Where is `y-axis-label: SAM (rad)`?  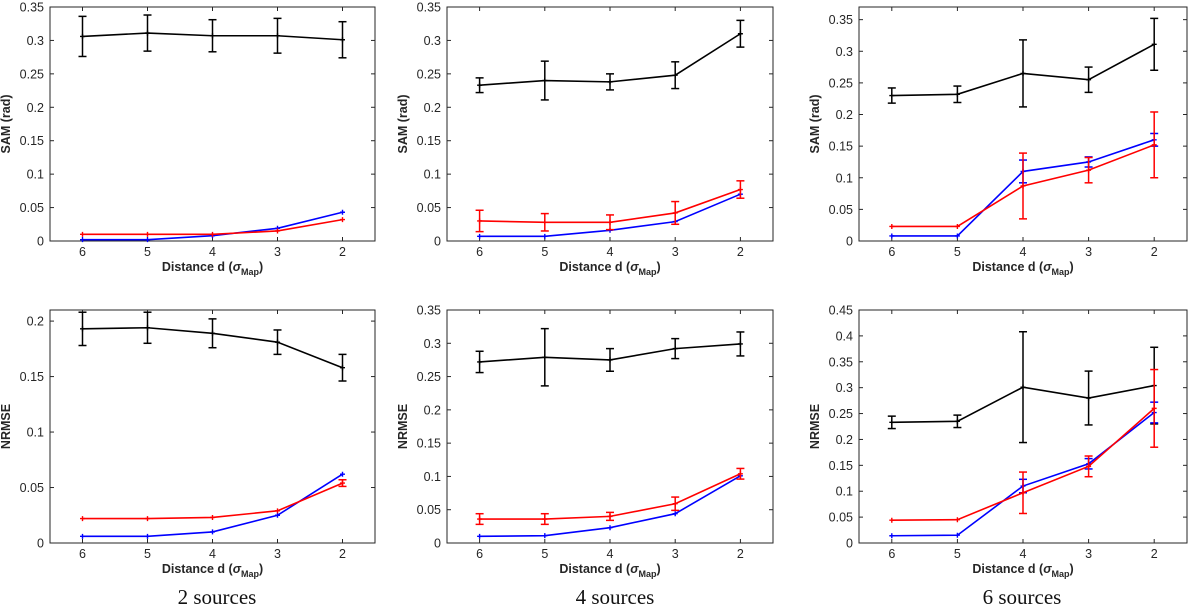 y-axis-label: SAM (rad) is located at coordinates (6, 123).